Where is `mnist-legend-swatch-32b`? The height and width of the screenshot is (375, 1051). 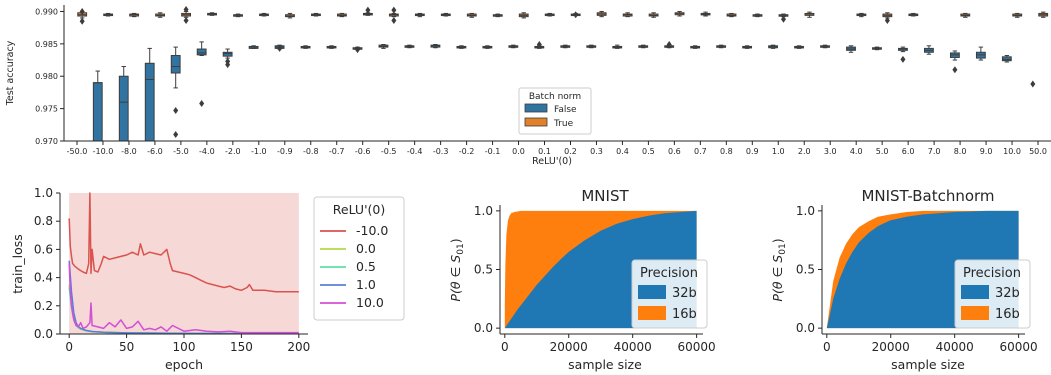 mnist-legend-swatch-32b is located at coordinates (652, 292).